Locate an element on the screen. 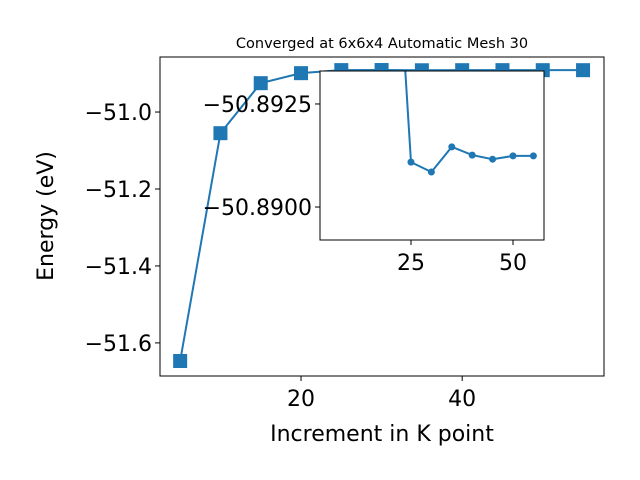 The width and height of the screenshot is (640, 480). y-tick-label: −51.6 is located at coordinates (118, 344).